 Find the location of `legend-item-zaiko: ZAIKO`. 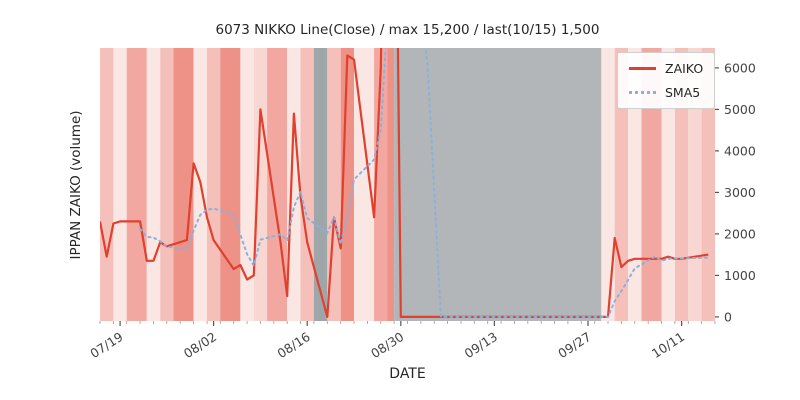

legend-item-zaiko: ZAIKO is located at coordinates (666, 68).